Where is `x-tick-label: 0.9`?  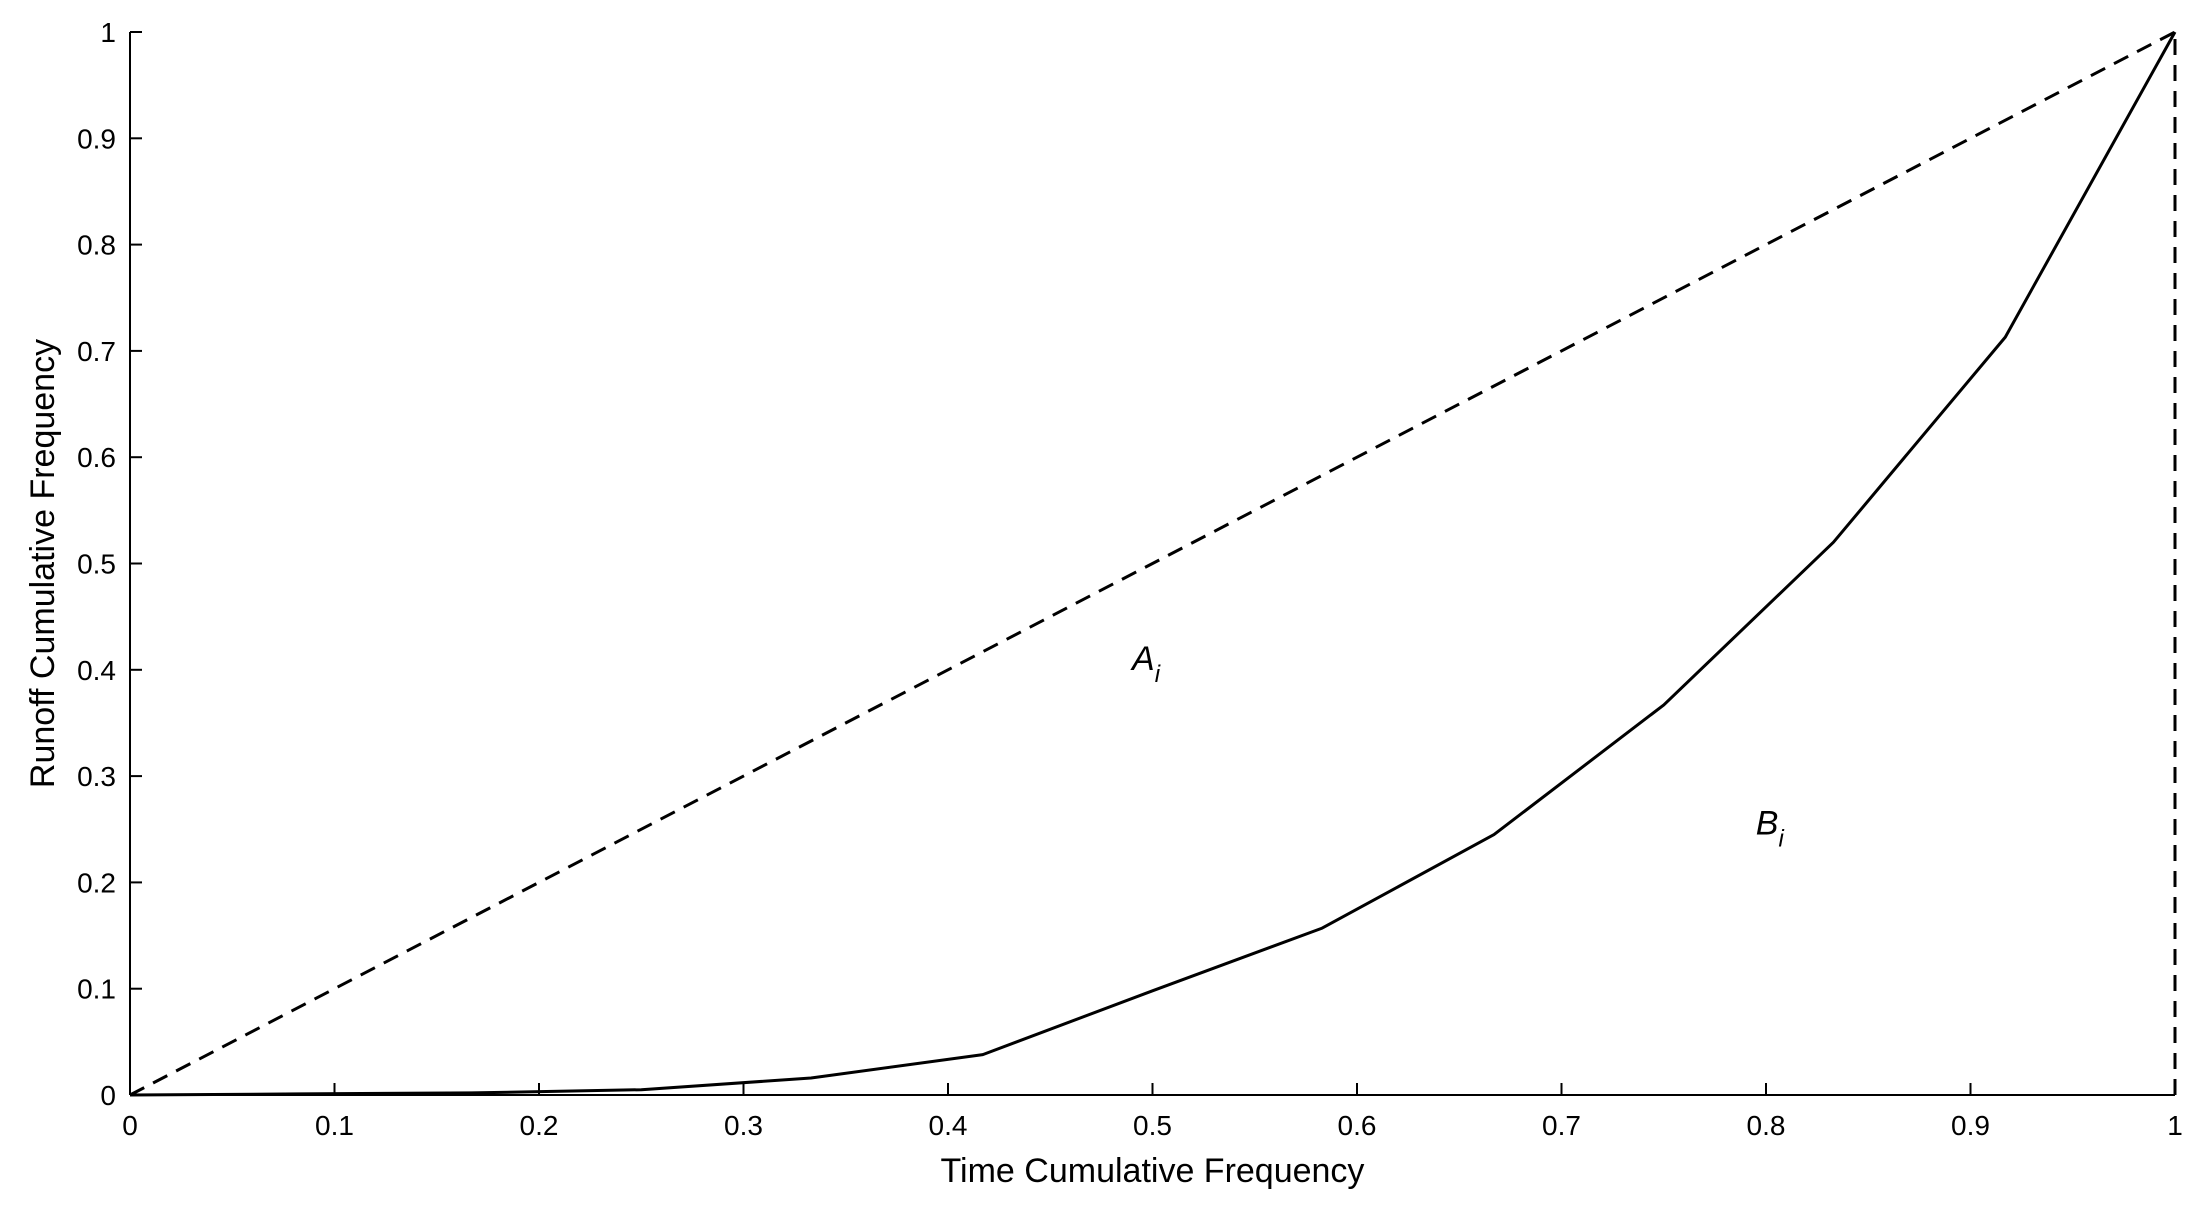 x-tick-label: 0.9 is located at coordinates (1970, 1125).